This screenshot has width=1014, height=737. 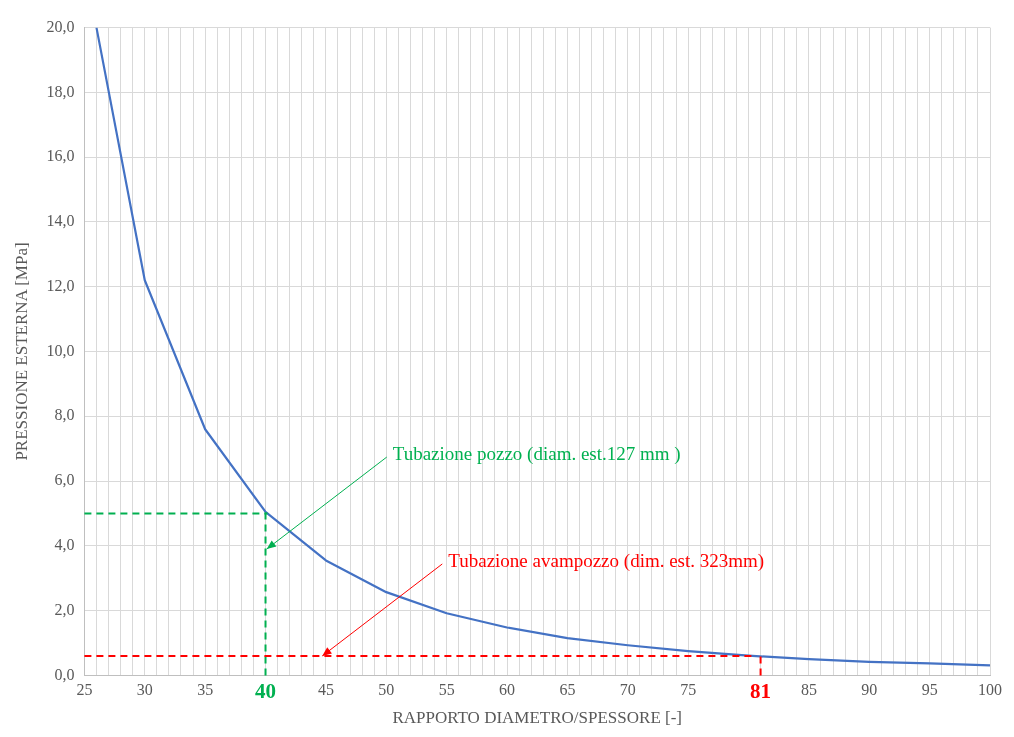 What do you see at coordinates (627, 690) in the screenshot?
I see `x-tick-label: 70` at bounding box center [627, 690].